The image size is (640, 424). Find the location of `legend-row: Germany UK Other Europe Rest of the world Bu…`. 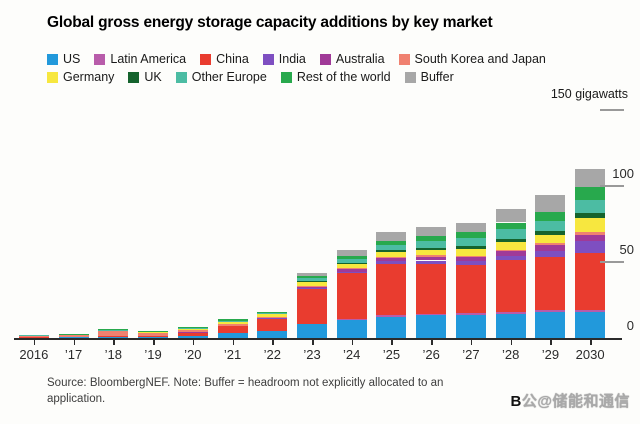

legend-row: Germany UK Other Europe Rest of the world Bu… is located at coordinates (327, 77).